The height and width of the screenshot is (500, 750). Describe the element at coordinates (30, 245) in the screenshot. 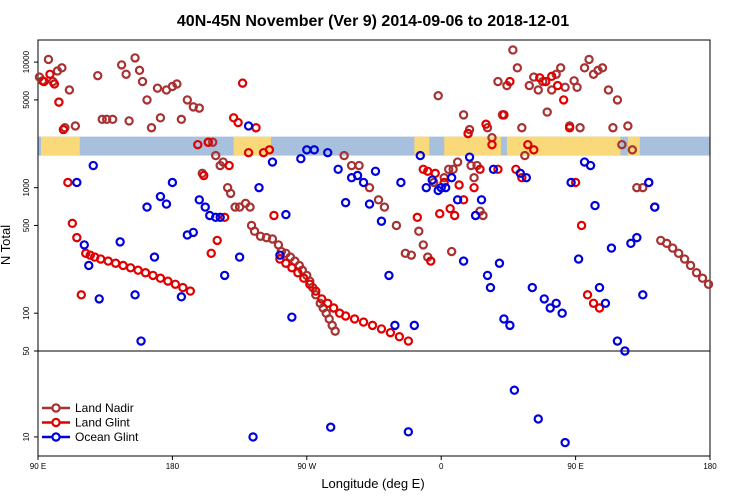

I see `y-axis: 10000 5000 1000 500 100 50 10` at that location.